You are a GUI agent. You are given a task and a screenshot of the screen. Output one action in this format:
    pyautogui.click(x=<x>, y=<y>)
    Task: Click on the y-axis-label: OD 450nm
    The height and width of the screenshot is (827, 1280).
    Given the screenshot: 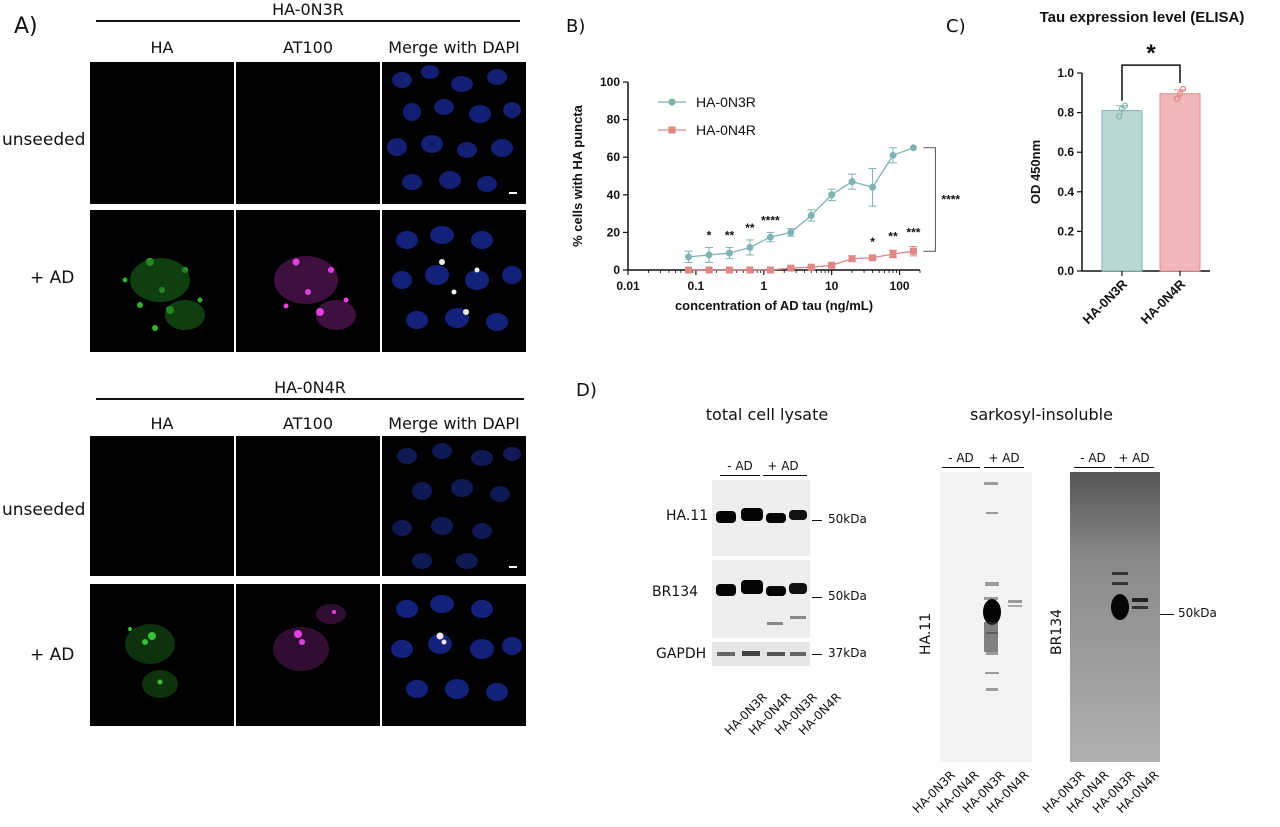 What is the action you would take?
    pyautogui.click(x=1035, y=172)
    